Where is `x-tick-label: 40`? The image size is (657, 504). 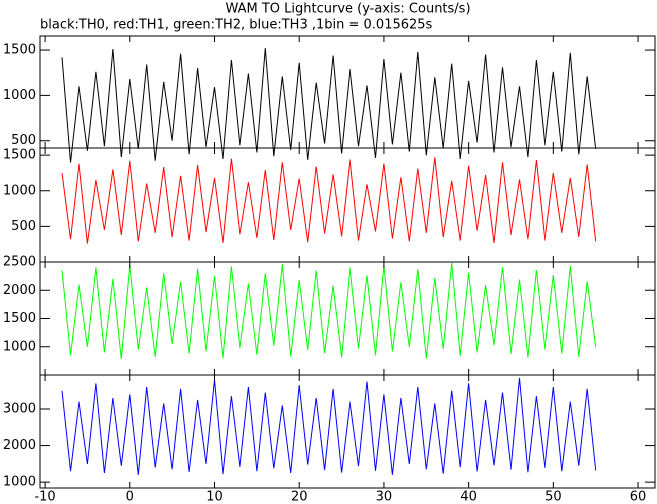
x-tick-label: 40 is located at coordinates (468, 497).